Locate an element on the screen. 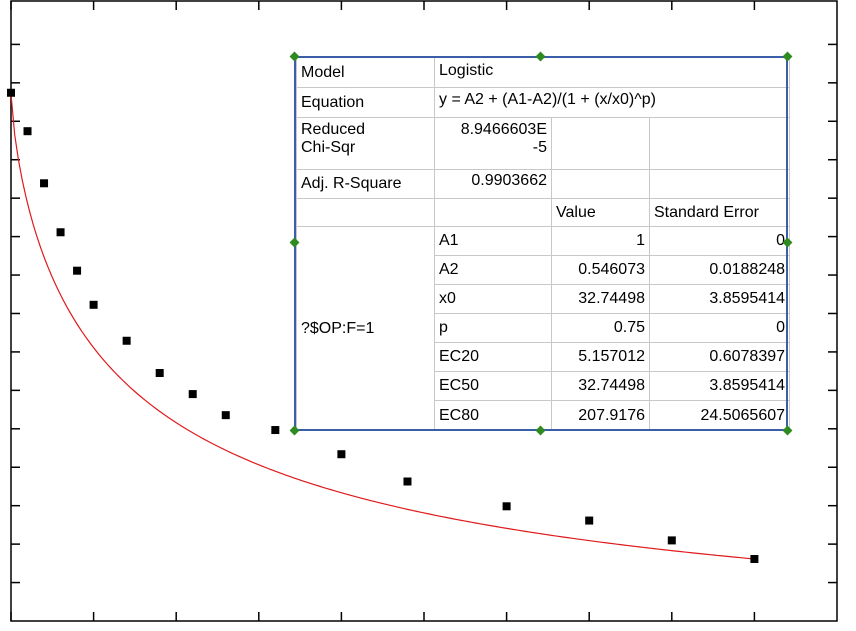  param-se-x0: 3.8595414 is located at coordinates (719, 299).